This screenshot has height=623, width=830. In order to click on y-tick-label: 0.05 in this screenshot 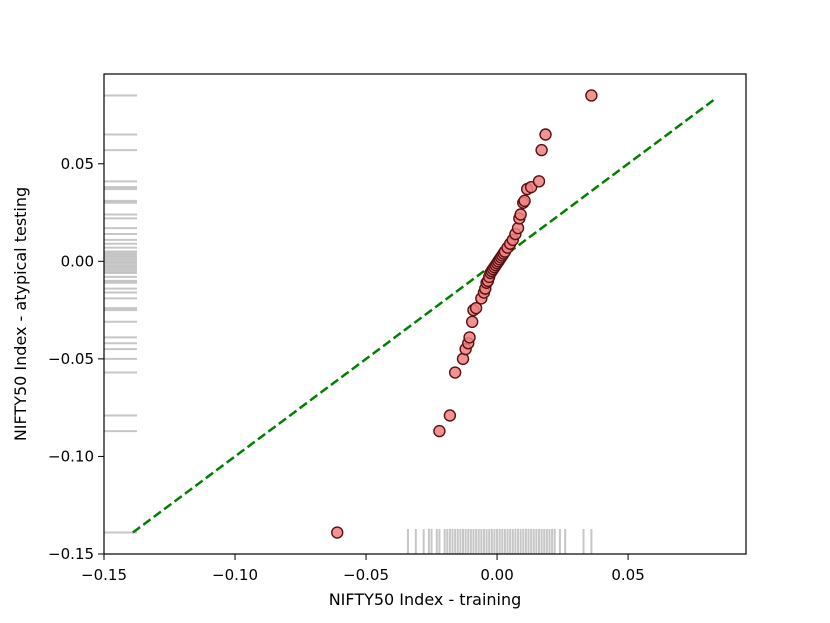, I will do `click(77, 164)`.